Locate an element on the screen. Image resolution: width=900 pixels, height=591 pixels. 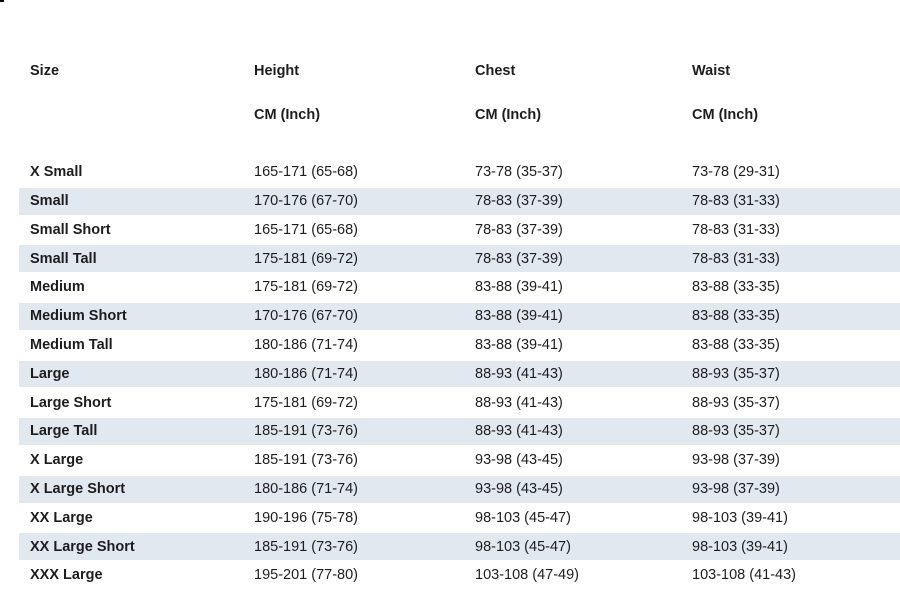
size-cell: Small is located at coordinates (49, 200).